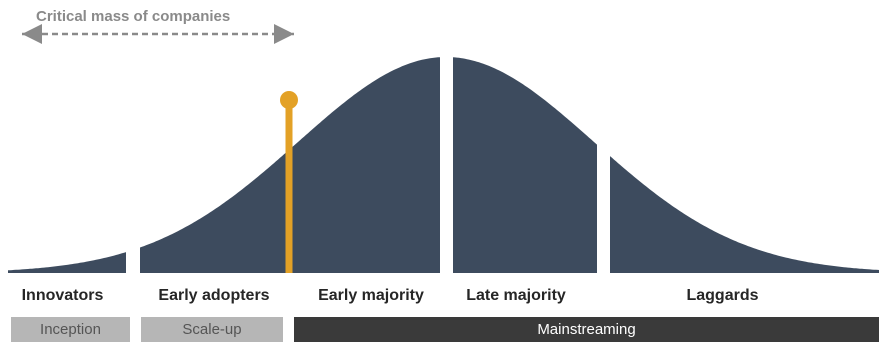 The width and height of the screenshot is (879, 347). What do you see at coordinates (744, 214) in the screenshot?
I see `curve-laggards` at bounding box center [744, 214].